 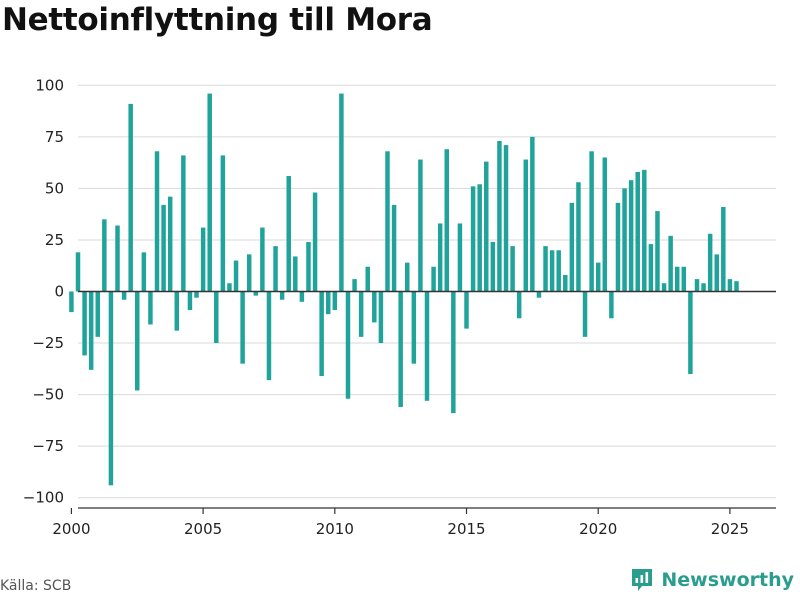 I want to click on y-tick-label: 100, so click(x=49, y=85).